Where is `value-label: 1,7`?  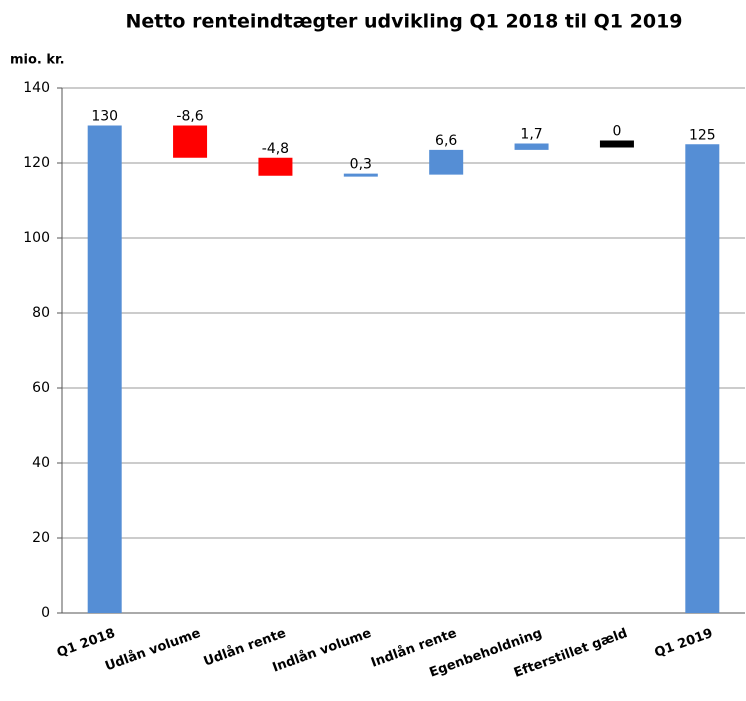
value-label: 1,7 is located at coordinates (531, 135).